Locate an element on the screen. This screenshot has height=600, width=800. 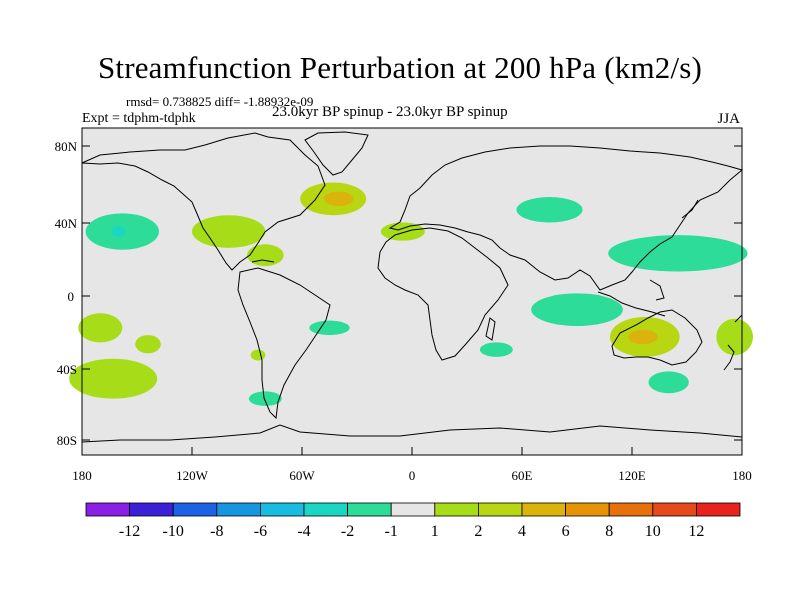
coast-eurasia is located at coordinates (566, 218).